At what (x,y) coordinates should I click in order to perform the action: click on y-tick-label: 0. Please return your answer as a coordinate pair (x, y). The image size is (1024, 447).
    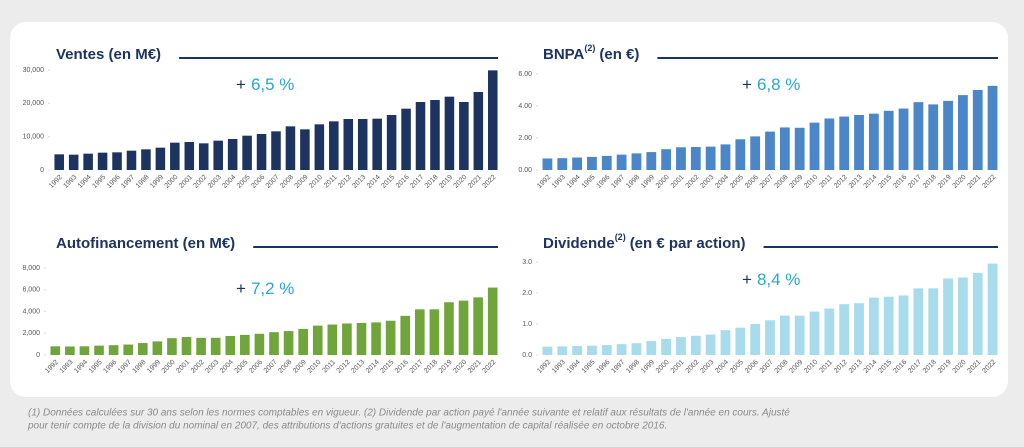
    Looking at the image, I should click on (42, 170).